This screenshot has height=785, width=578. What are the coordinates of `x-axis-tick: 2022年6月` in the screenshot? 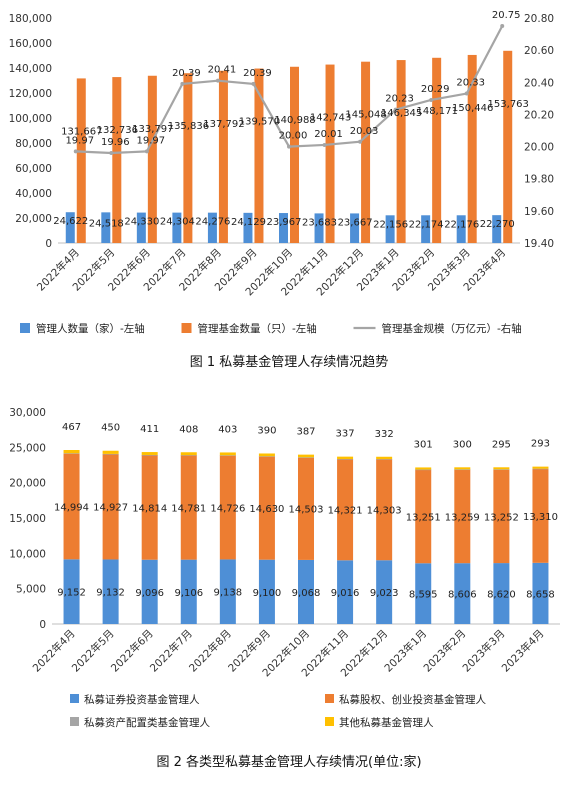 It's located at (132, 651).